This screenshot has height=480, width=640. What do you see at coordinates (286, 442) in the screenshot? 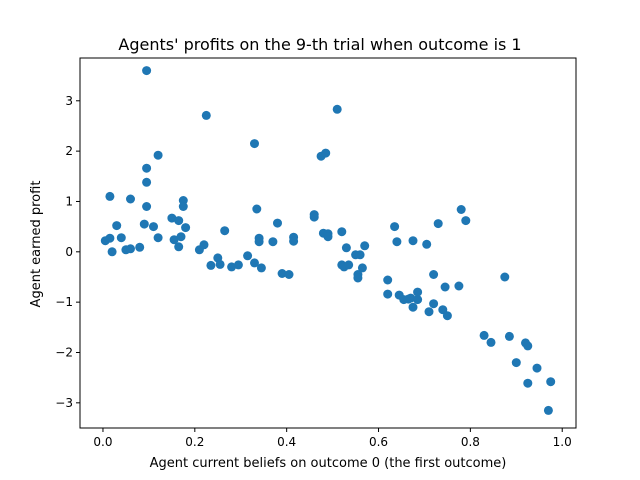
I see `x-tick-label: 0.4` at bounding box center [286, 442].